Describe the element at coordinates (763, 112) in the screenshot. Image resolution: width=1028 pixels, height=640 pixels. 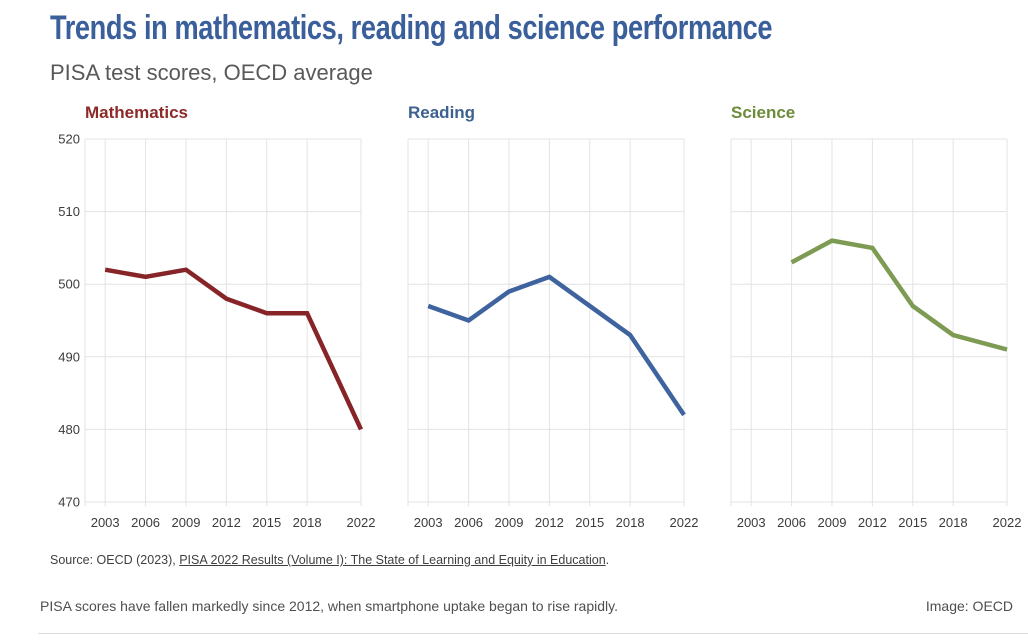
I see `panel-title-science: Science` at that location.